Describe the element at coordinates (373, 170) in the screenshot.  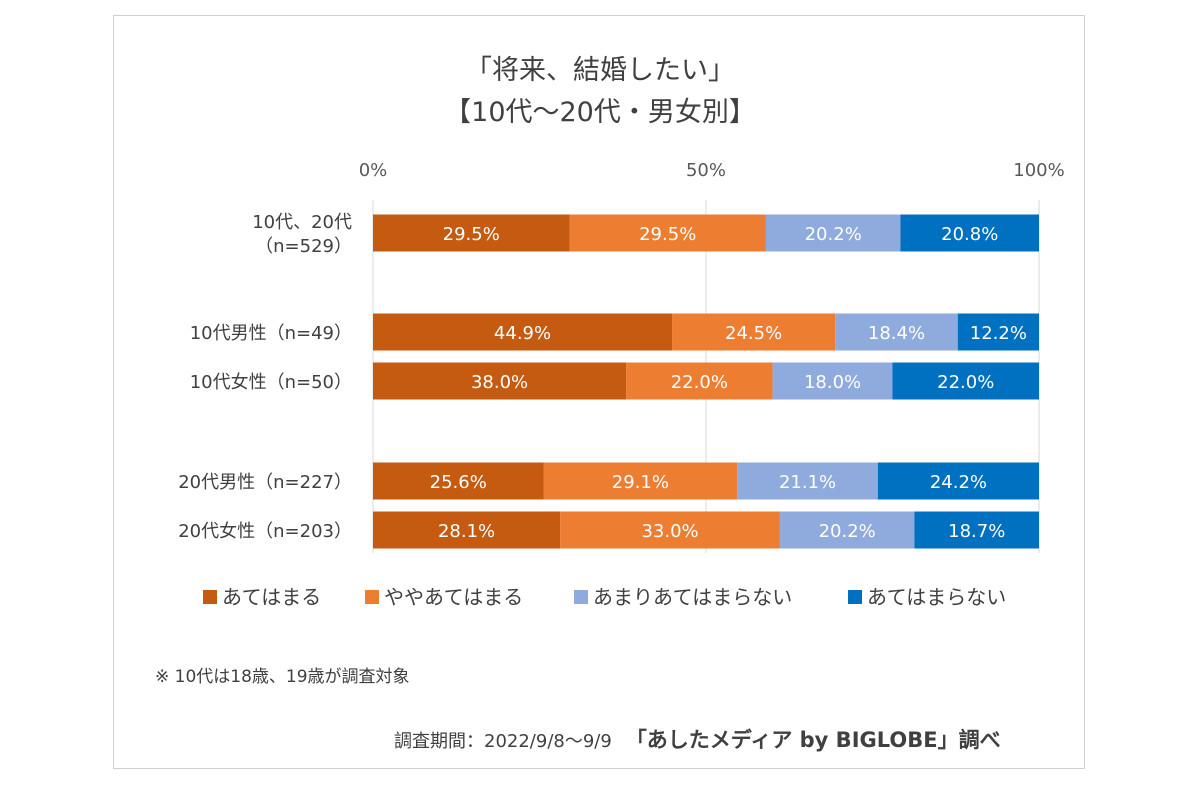
I see `x-tick-label: 0%` at that location.